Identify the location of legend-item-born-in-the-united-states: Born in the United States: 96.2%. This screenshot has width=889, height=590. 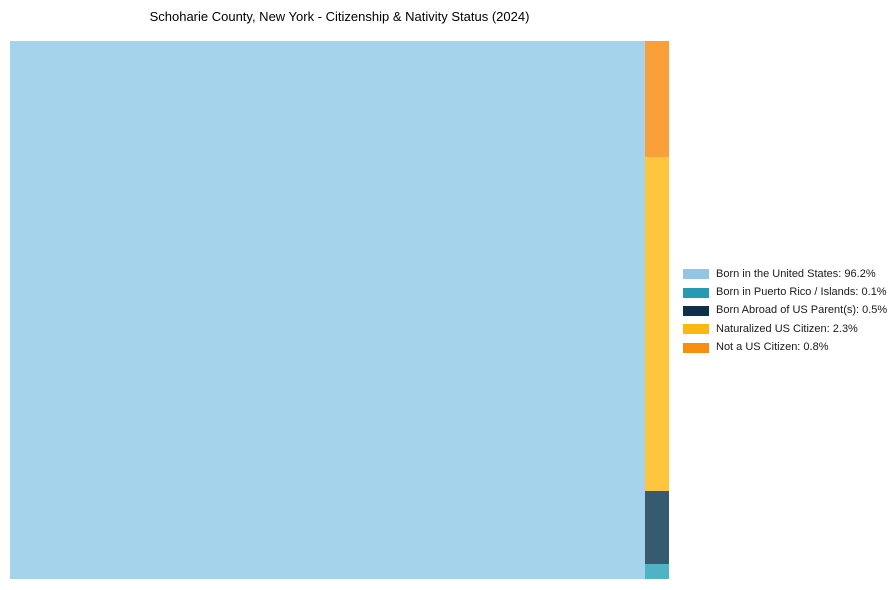
(785, 274).